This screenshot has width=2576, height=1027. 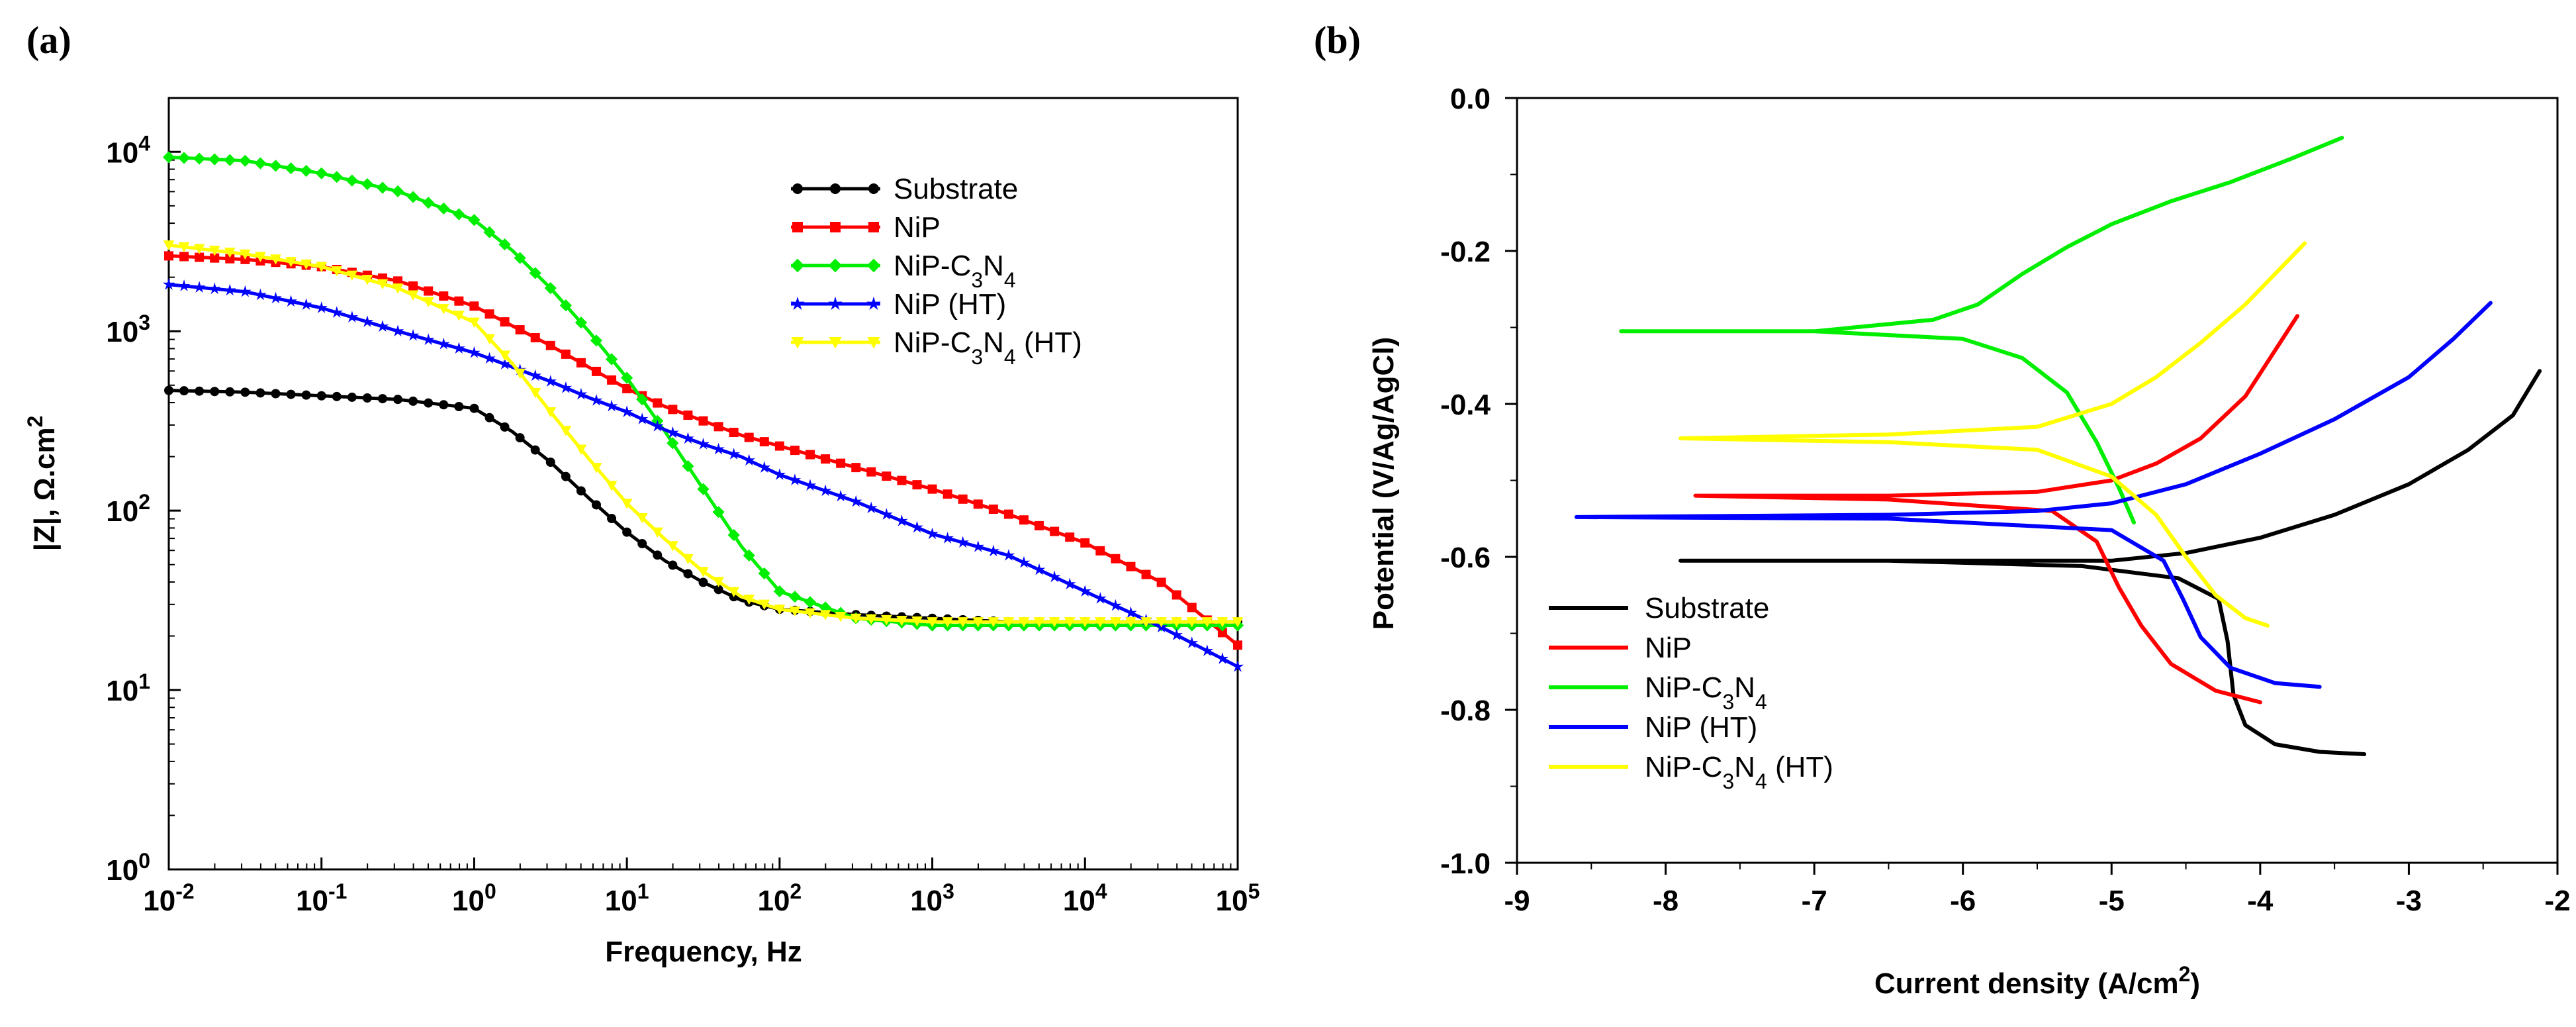 What do you see at coordinates (1465, 864) in the screenshot?
I see `b-y-tick-label: -1.0` at bounding box center [1465, 864].